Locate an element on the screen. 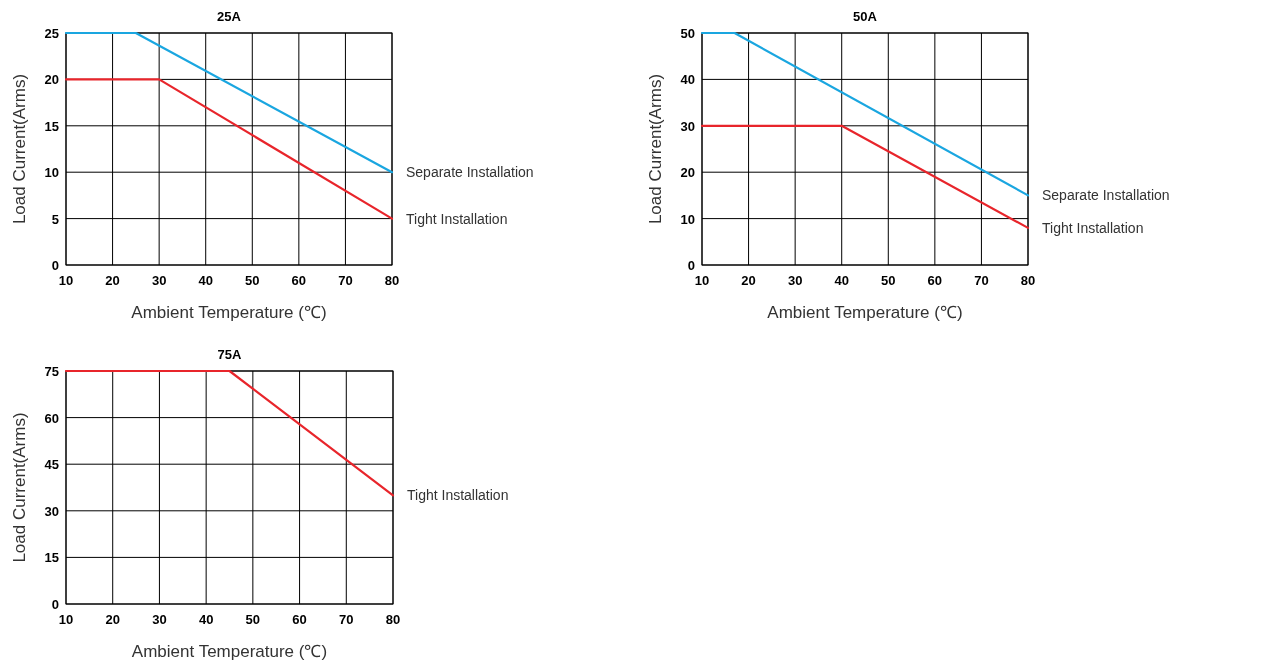 The height and width of the screenshot is (668, 1277). y-tick-label: 25 is located at coordinates (51, 33).